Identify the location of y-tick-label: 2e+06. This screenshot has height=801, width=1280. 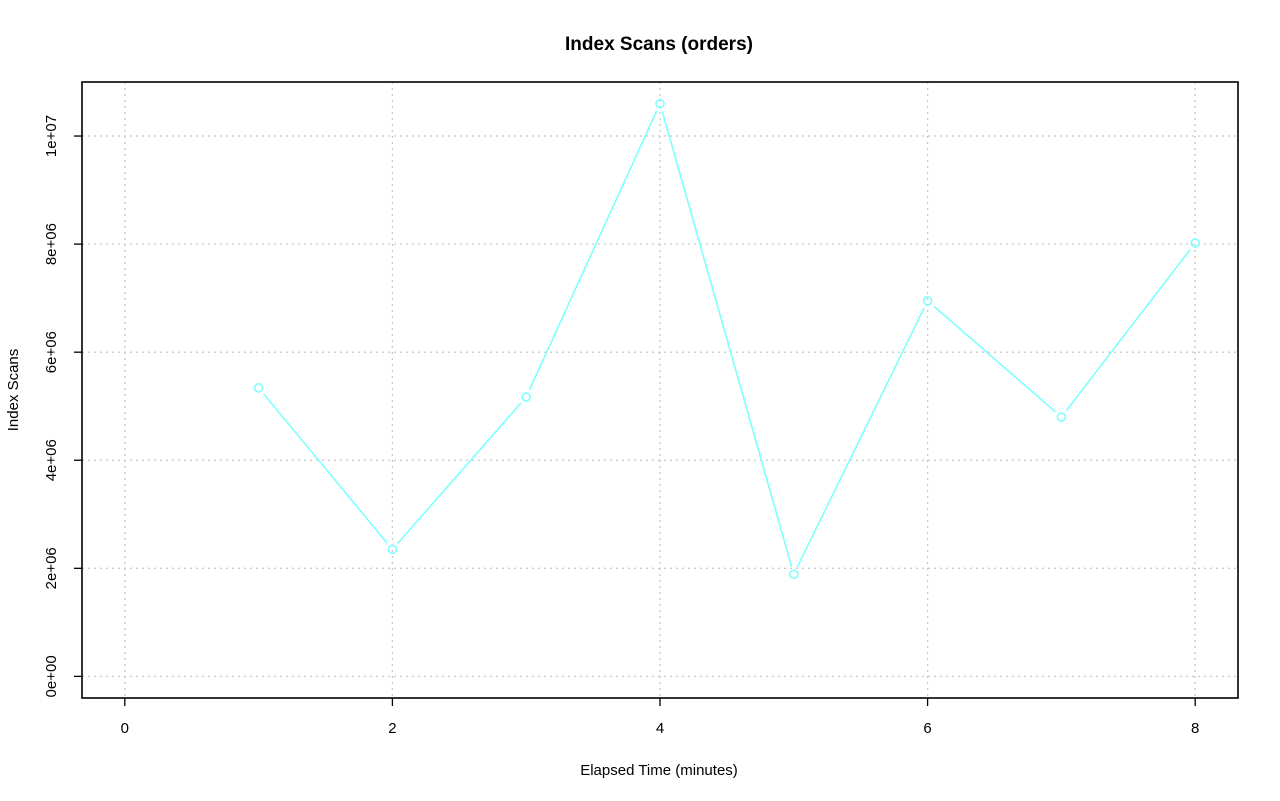
(51, 568).